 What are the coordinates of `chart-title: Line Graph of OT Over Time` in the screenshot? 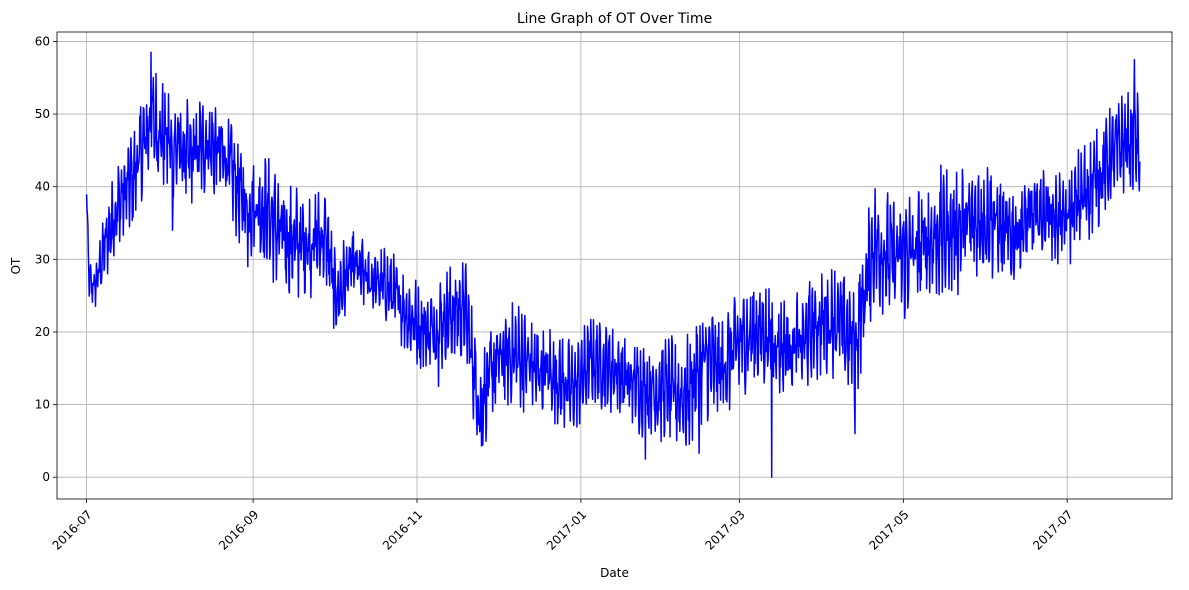 It's located at (614, 19).